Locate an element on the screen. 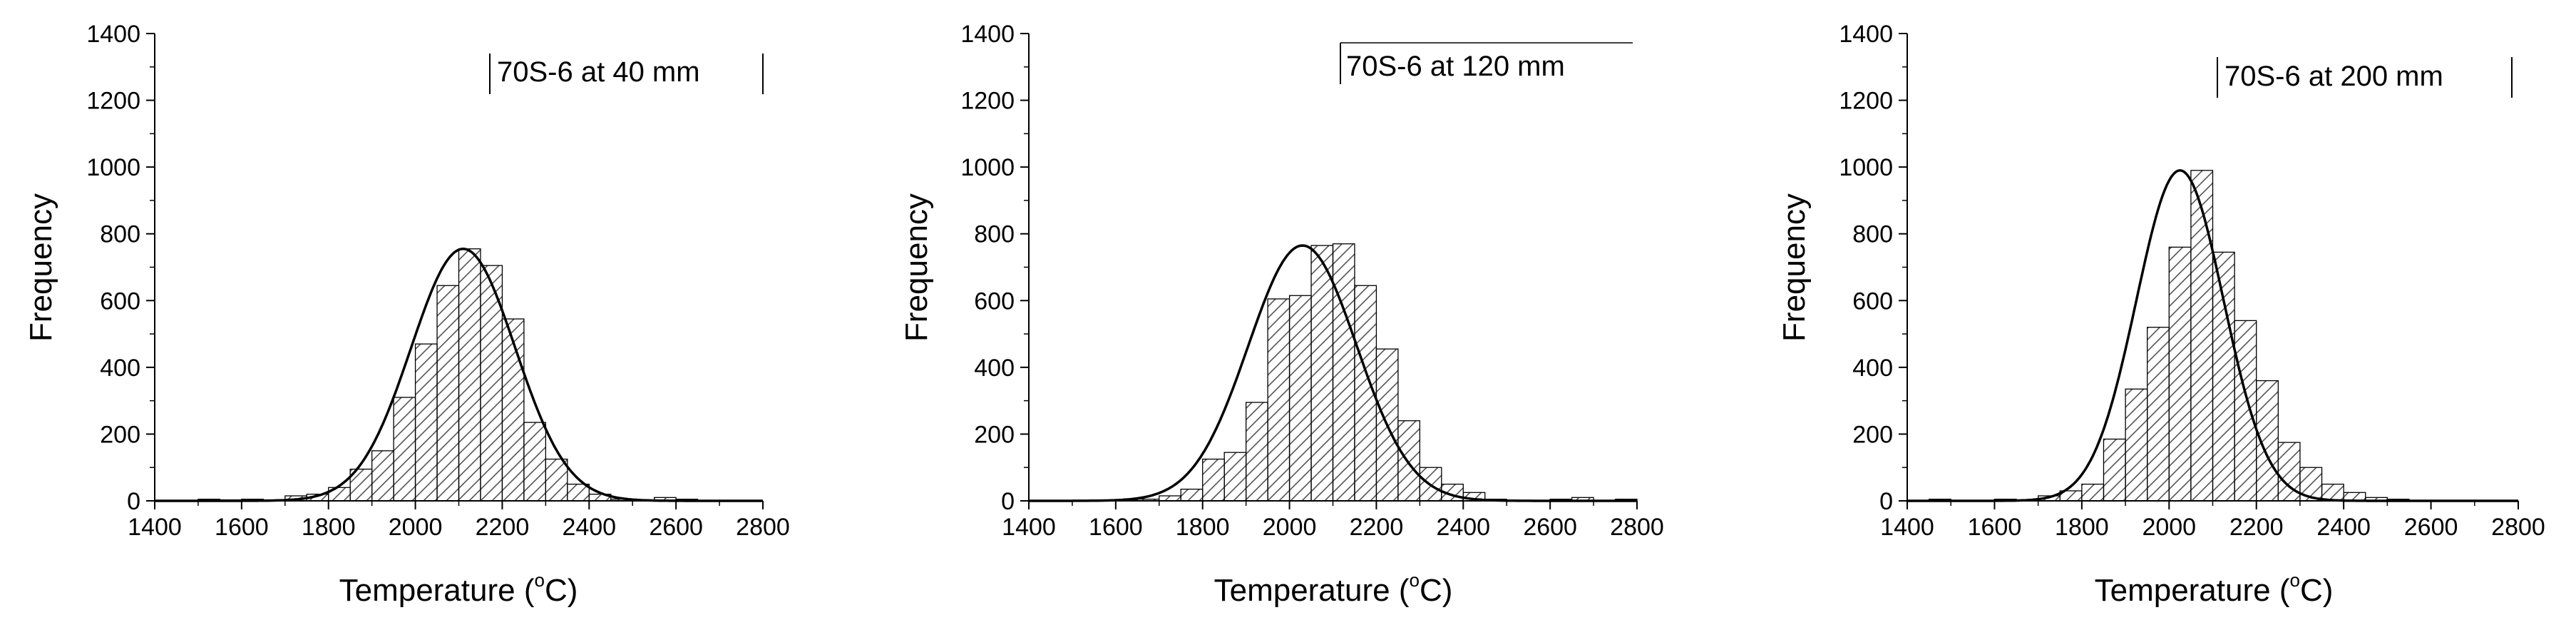 This screenshot has width=2576, height=620. legend-label: 70S-6 at 40 mm is located at coordinates (598, 72).